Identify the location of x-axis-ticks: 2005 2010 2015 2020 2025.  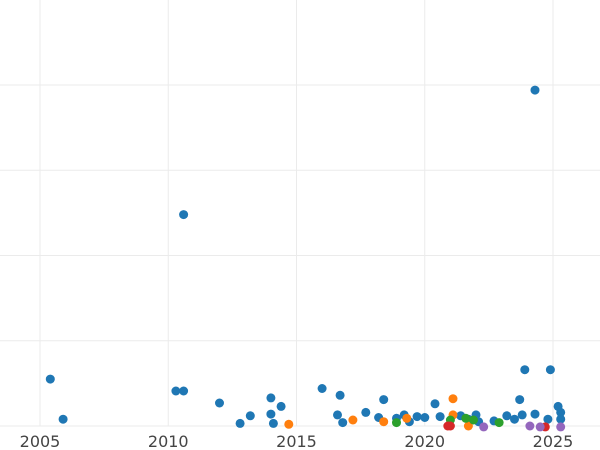
(297, 441).